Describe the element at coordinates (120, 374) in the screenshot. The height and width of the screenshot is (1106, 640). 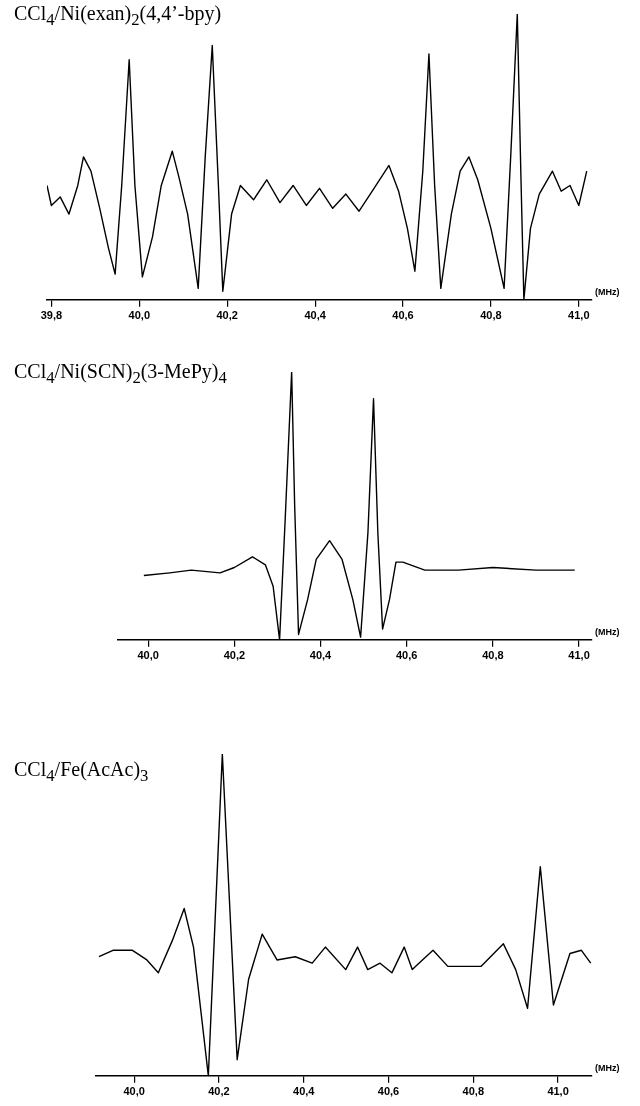
I see `chart-title: CCl$_{4}$/Ni(SCN)$_{2}$(3-MePy)$_{4}$` at that location.